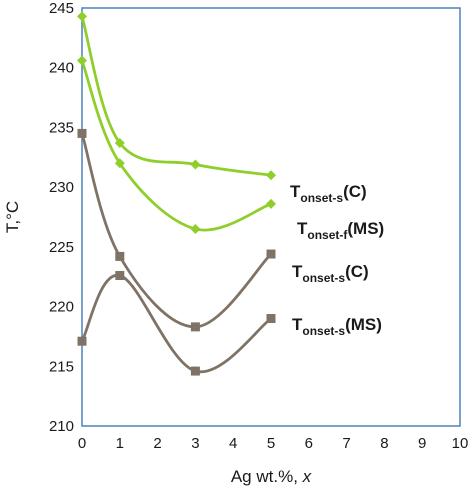 Image resolution: width=474 pixels, height=500 pixels. I want to click on y-tick-label: 220, so click(61, 307).